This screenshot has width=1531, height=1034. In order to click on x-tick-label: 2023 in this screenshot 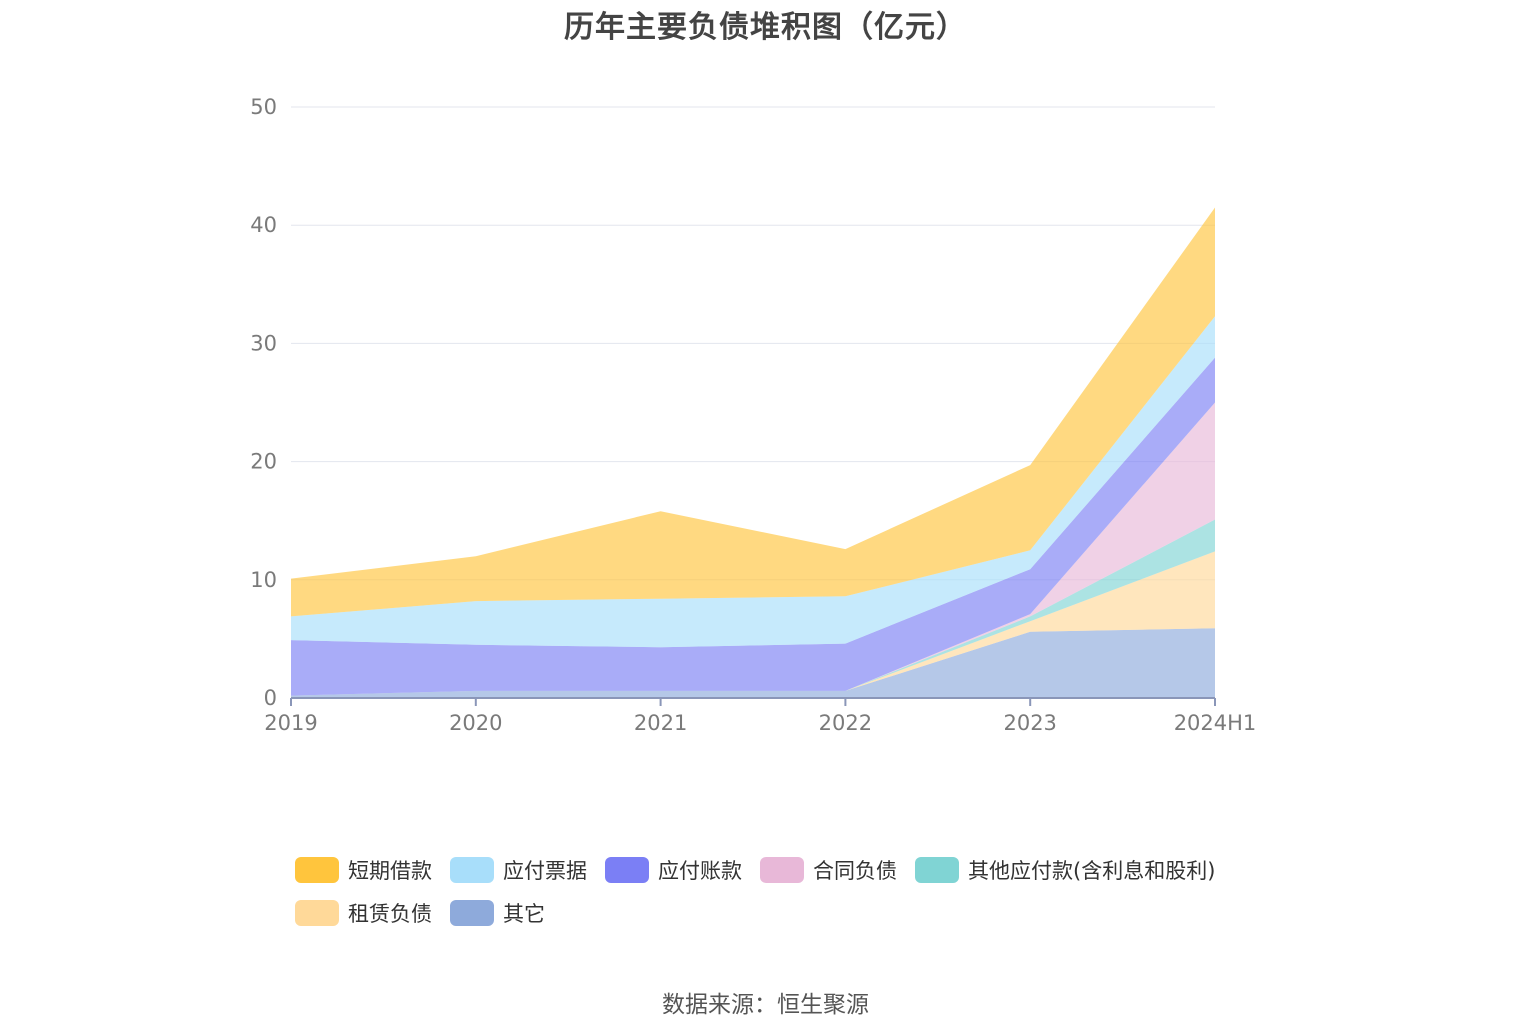, I will do `click(1029, 723)`.